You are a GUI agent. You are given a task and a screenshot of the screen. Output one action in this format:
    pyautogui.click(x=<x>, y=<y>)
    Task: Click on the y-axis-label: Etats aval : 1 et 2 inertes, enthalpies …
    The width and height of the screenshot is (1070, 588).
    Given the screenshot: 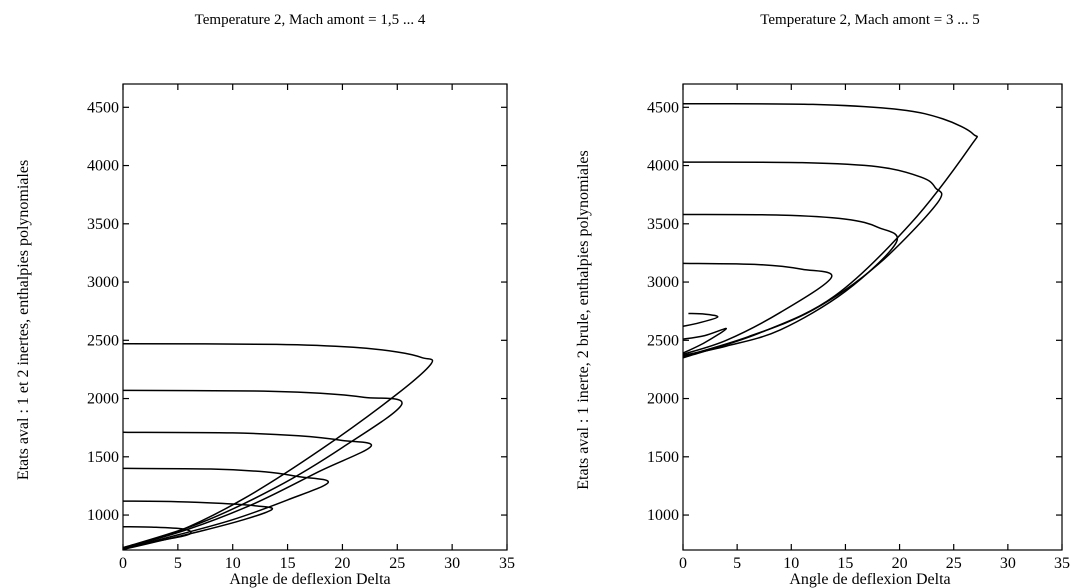 What is the action you would take?
    pyautogui.click(x=23, y=320)
    